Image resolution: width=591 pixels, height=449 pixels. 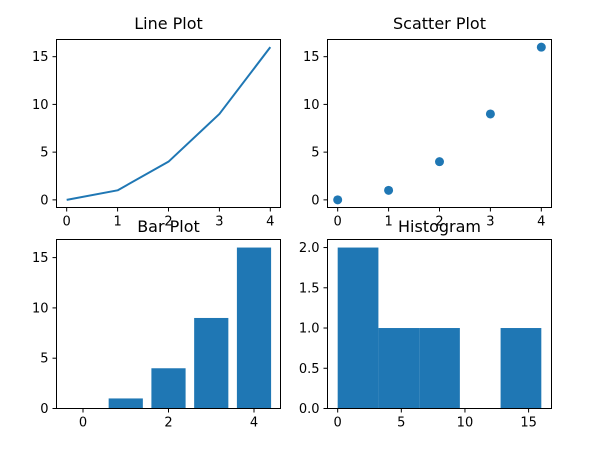 What do you see at coordinates (219, 222) in the screenshot?
I see `line-plot-x-tick-label: 3` at bounding box center [219, 222].